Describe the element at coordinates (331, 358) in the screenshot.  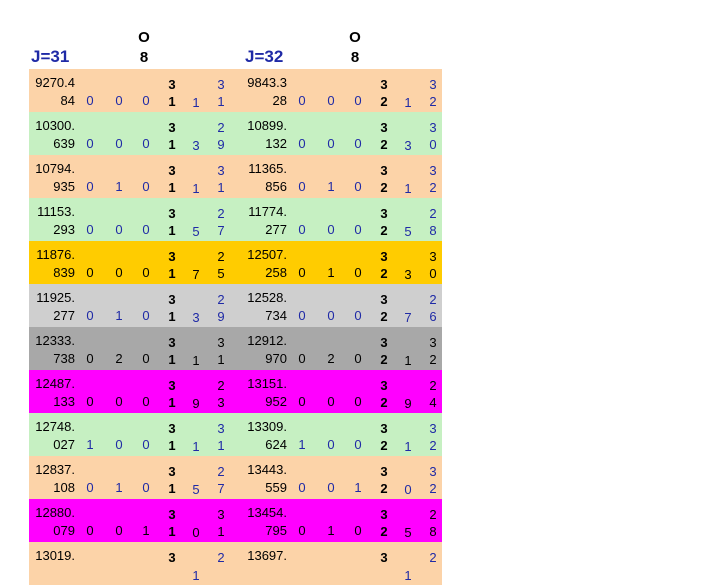
I see `quantum-digit: 2` at that location.